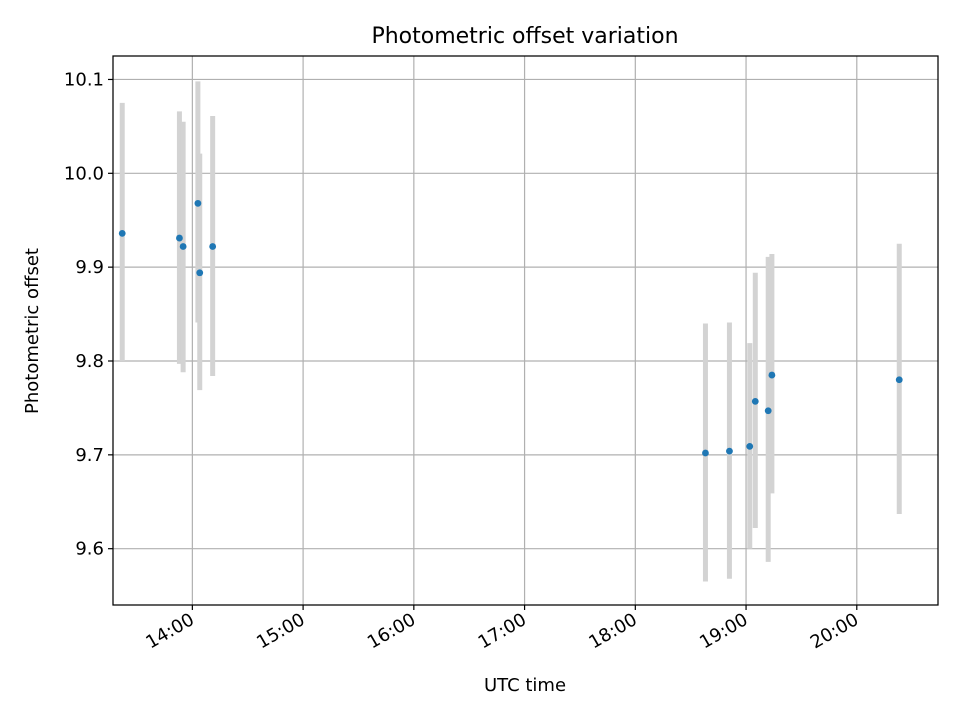 The width and height of the screenshot is (960, 720). I want to click on y-tick-label: 9.7, so click(89, 455).